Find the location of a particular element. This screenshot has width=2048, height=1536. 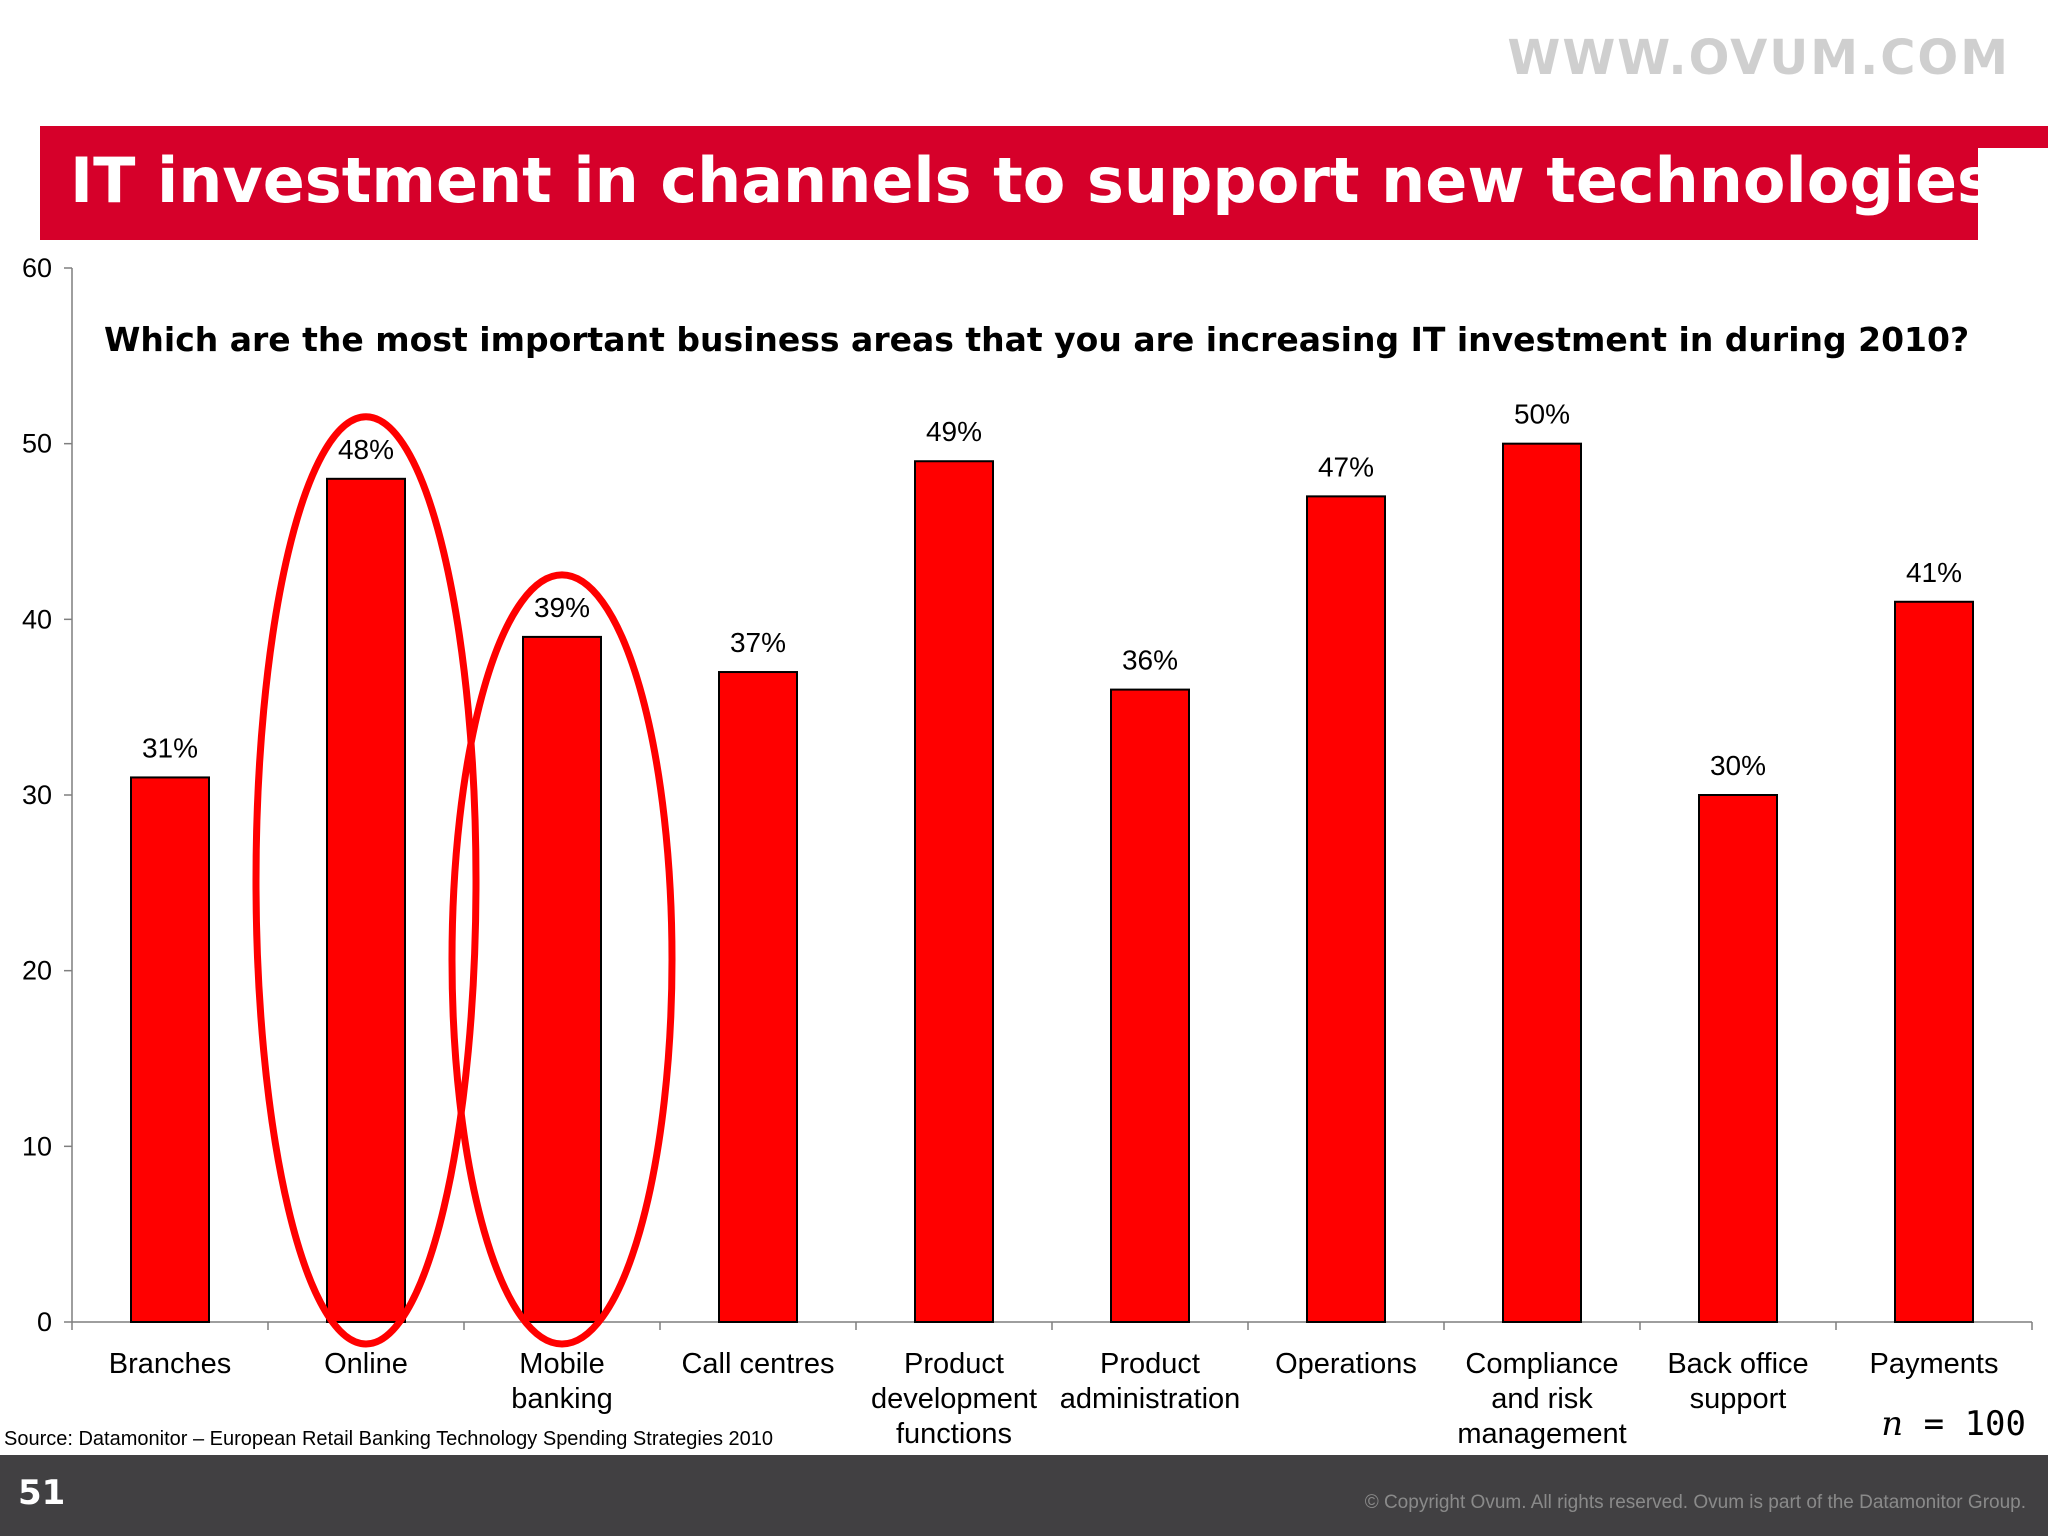

category-label: Operations is located at coordinates (1346, 1364).